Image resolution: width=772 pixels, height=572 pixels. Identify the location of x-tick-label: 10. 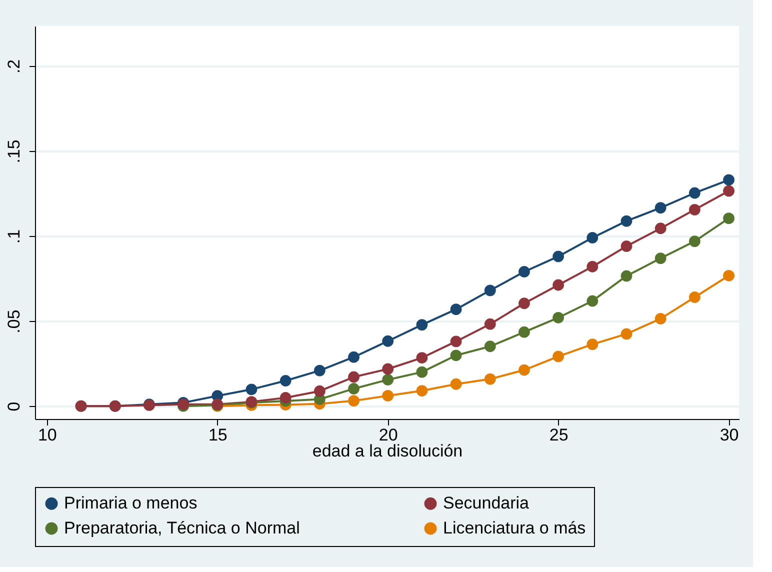
(47, 435).